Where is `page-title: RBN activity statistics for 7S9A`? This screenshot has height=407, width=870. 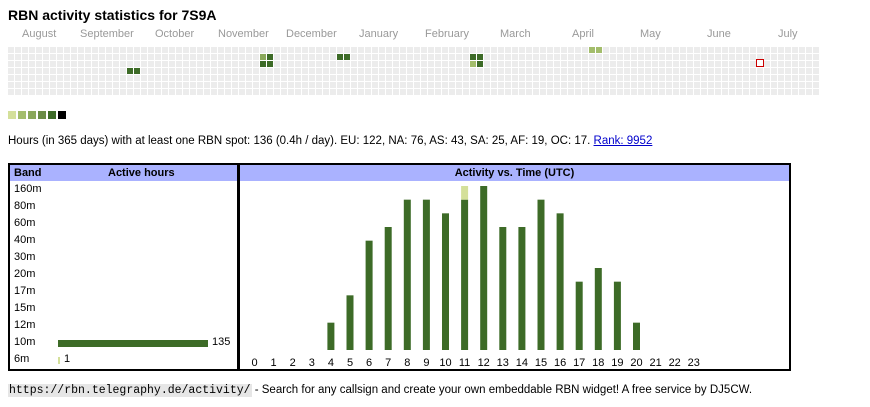 page-title: RBN activity statistics for 7S9A is located at coordinates (112, 15).